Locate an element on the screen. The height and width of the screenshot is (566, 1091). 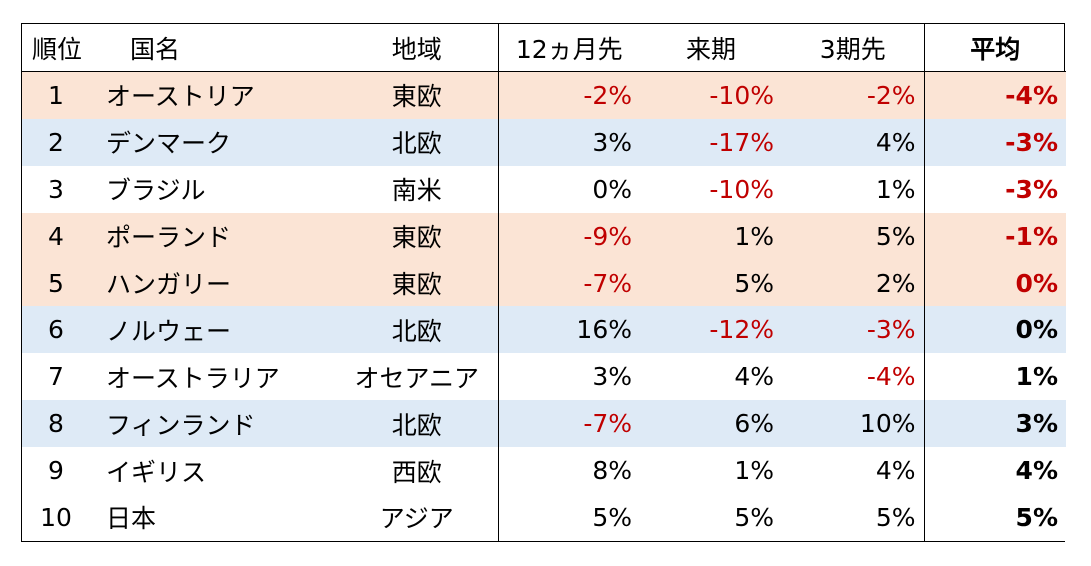
cell-rank: 10 is located at coordinates (63, 517).